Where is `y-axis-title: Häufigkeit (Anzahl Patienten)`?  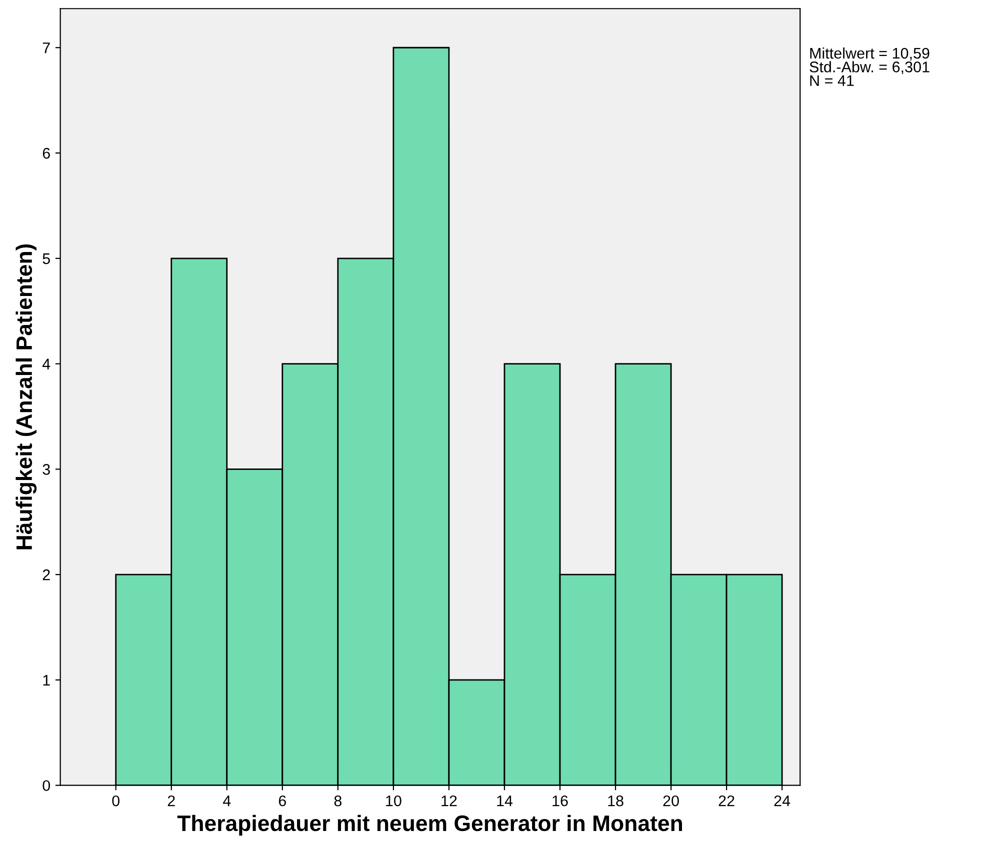 y-axis-title: Häufigkeit (Anzahl Patienten) is located at coordinates (26, 397).